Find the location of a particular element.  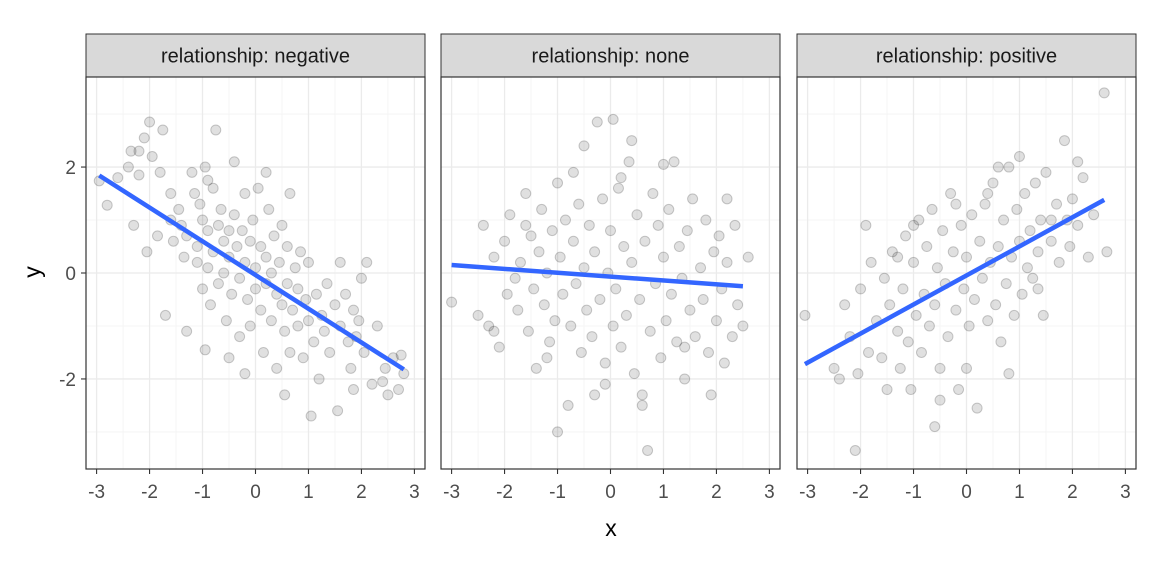

facet-strip-label: relationship: positive is located at coordinates (966, 57).